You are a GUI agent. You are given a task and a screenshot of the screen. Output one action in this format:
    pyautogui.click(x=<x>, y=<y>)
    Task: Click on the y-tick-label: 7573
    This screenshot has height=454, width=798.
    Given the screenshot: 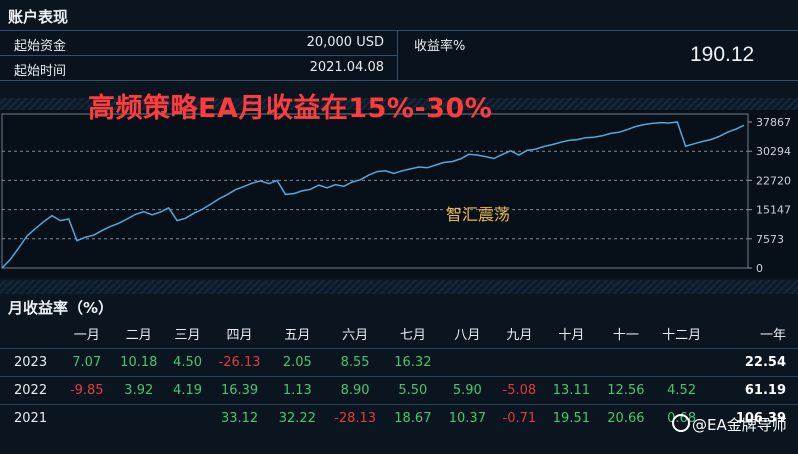 What is the action you would take?
    pyautogui.click(x=770, y=239)
    